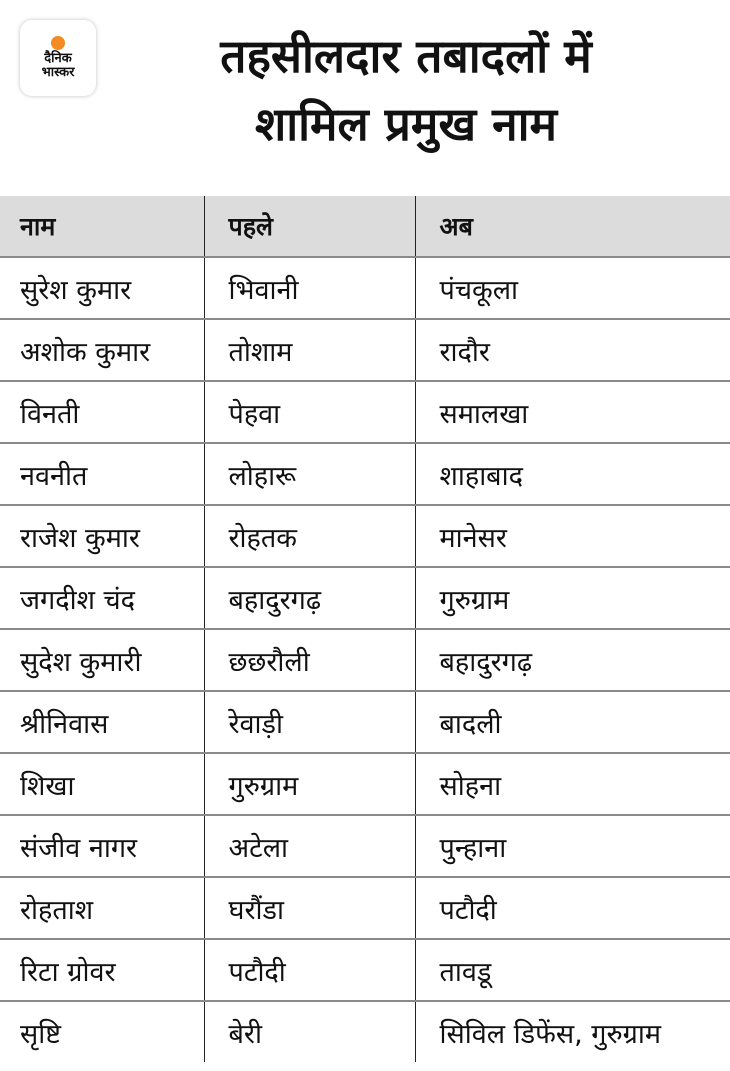 This screenshot has height=1071, width=730. I want to click on cell-name: सुरेश कुमार, so click(102, 288).